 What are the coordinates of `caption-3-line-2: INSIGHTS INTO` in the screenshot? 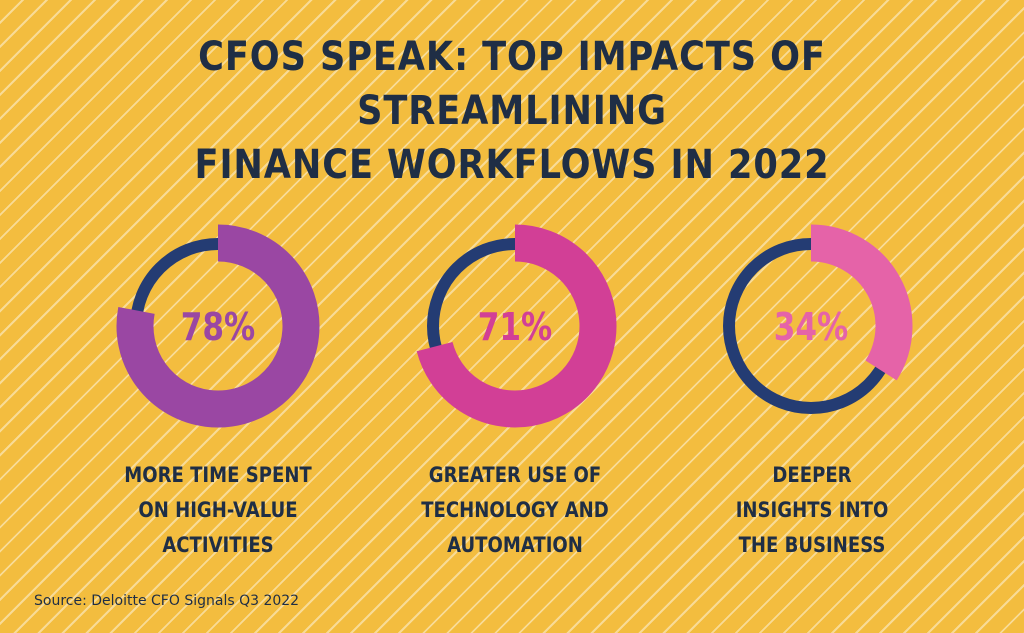 It's located at (812, 510).